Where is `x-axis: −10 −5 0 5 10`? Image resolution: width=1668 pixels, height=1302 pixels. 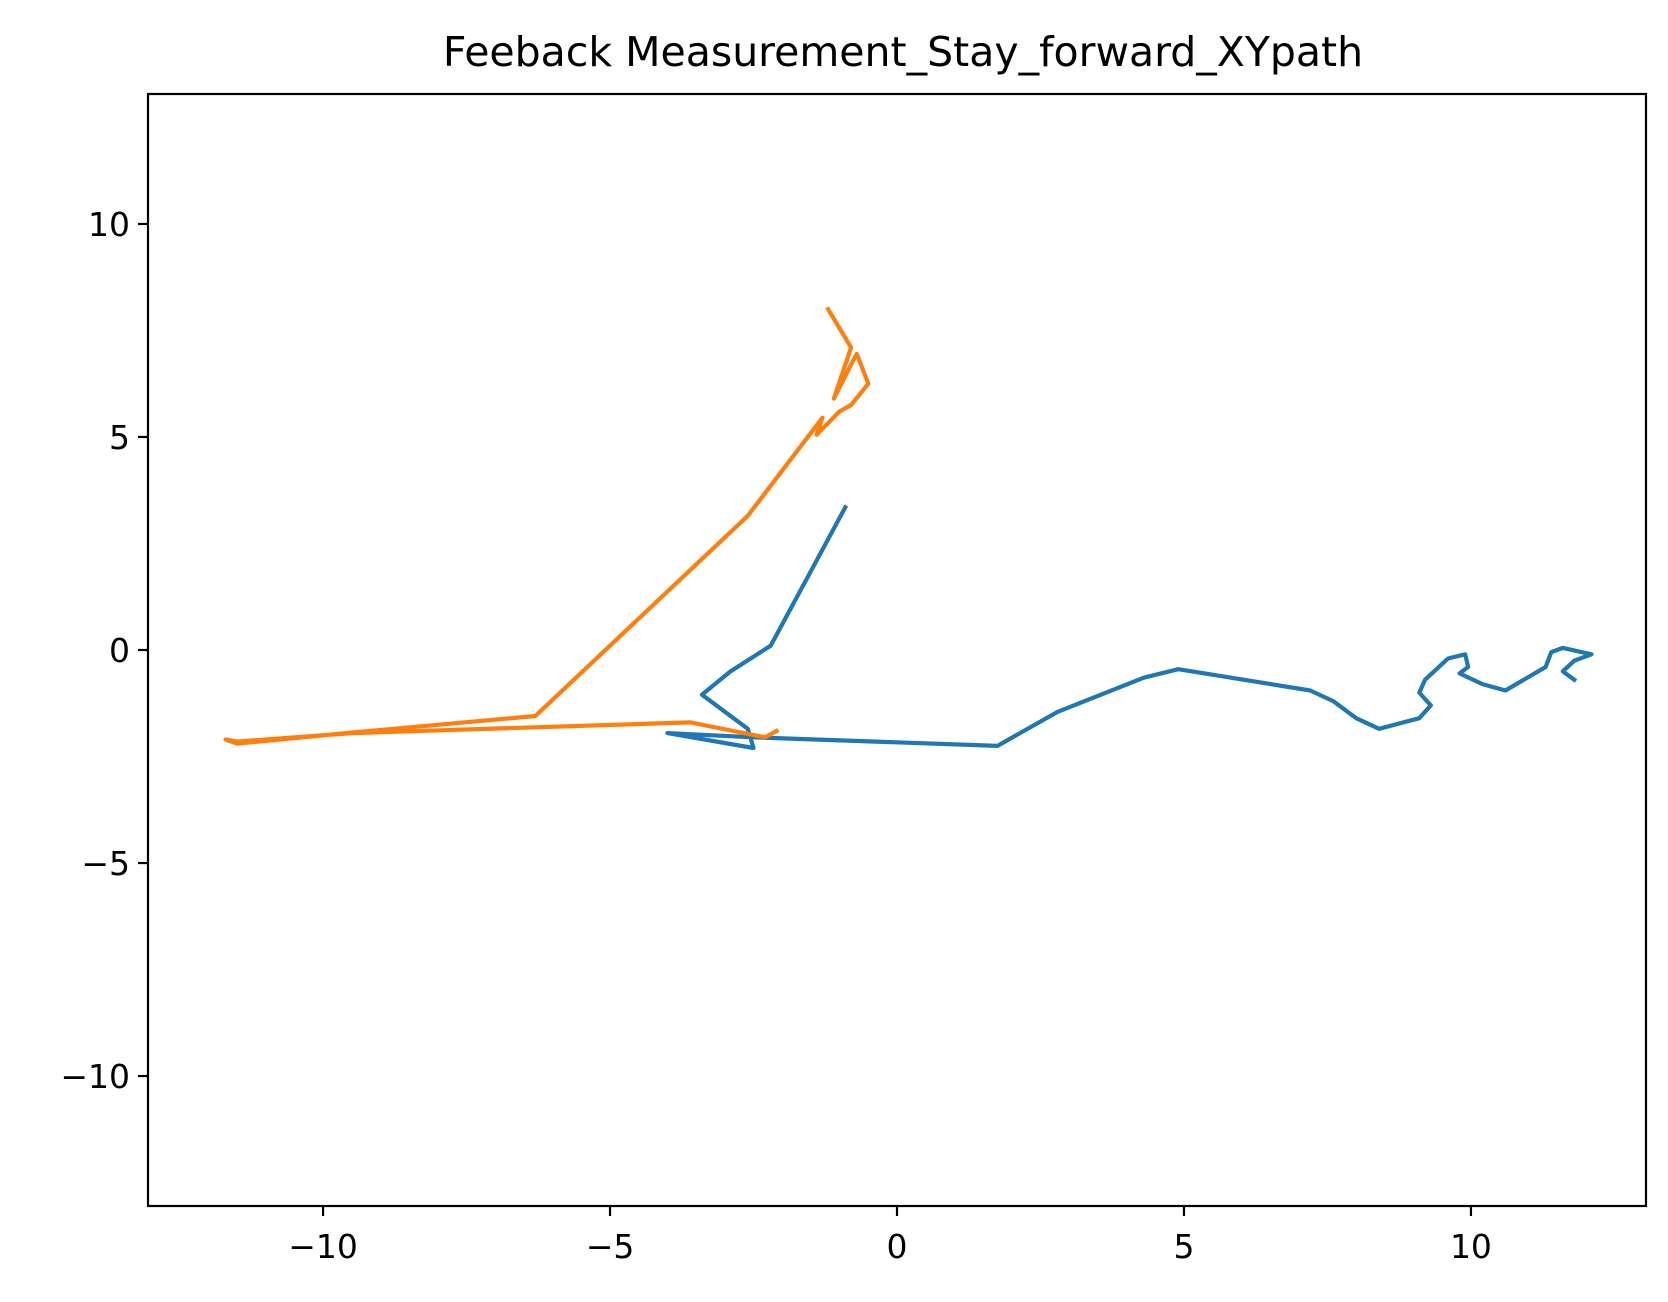
x-axis: −10 −5 0 5 10 is located at coordinates (890, 1236).